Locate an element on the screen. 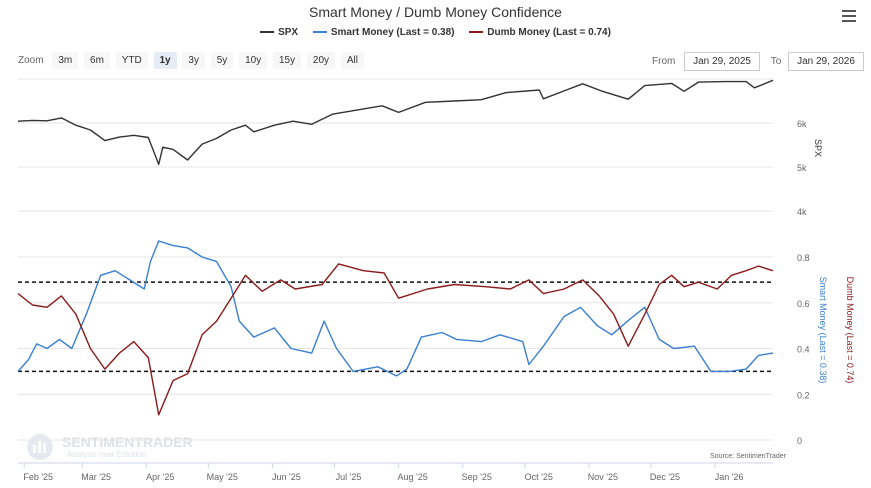 This screenshot has height=488, width=871. source-credit: Source: SentimenTrader is located at coordinates (748, 456).